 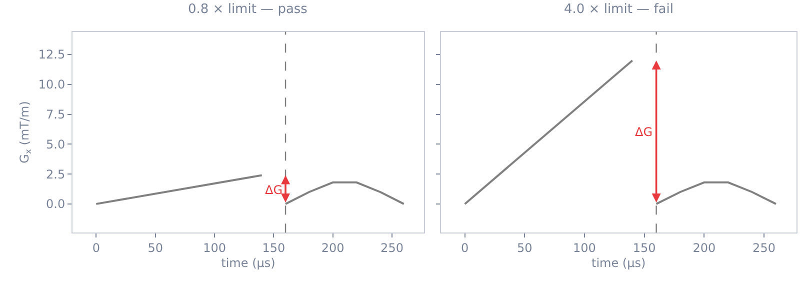 What do you see at coordinates (56, 204) in the screenshot?
I see `y-tick-label: 0.0` at bounding box center [56, 204].